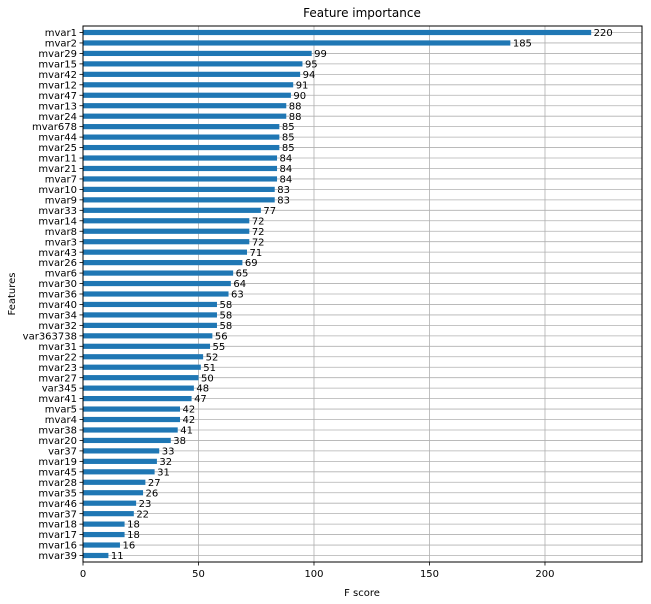  Describe the element at coordinates (150, 325) in the screenshot. I see `bar-mvar32` at that location.